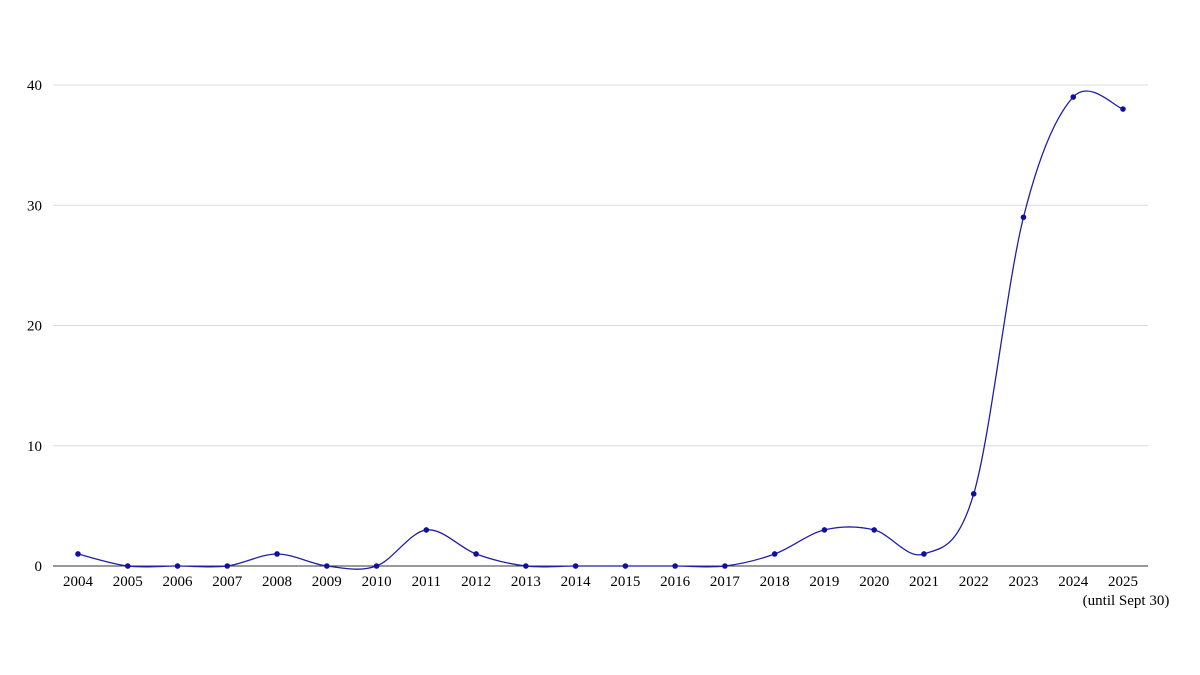 The height and width of the screenshot is (675, 1200). What do you see at coordinates (128, 582) in the screenshot?
I see `x-tick-label-2005: 2005` at bounding box center [128, 582].